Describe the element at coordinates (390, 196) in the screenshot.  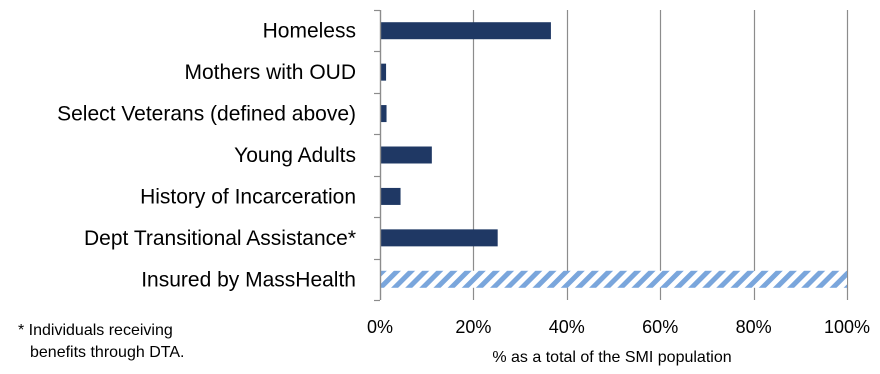
I see `bar-history-of-incarceration` at that location.